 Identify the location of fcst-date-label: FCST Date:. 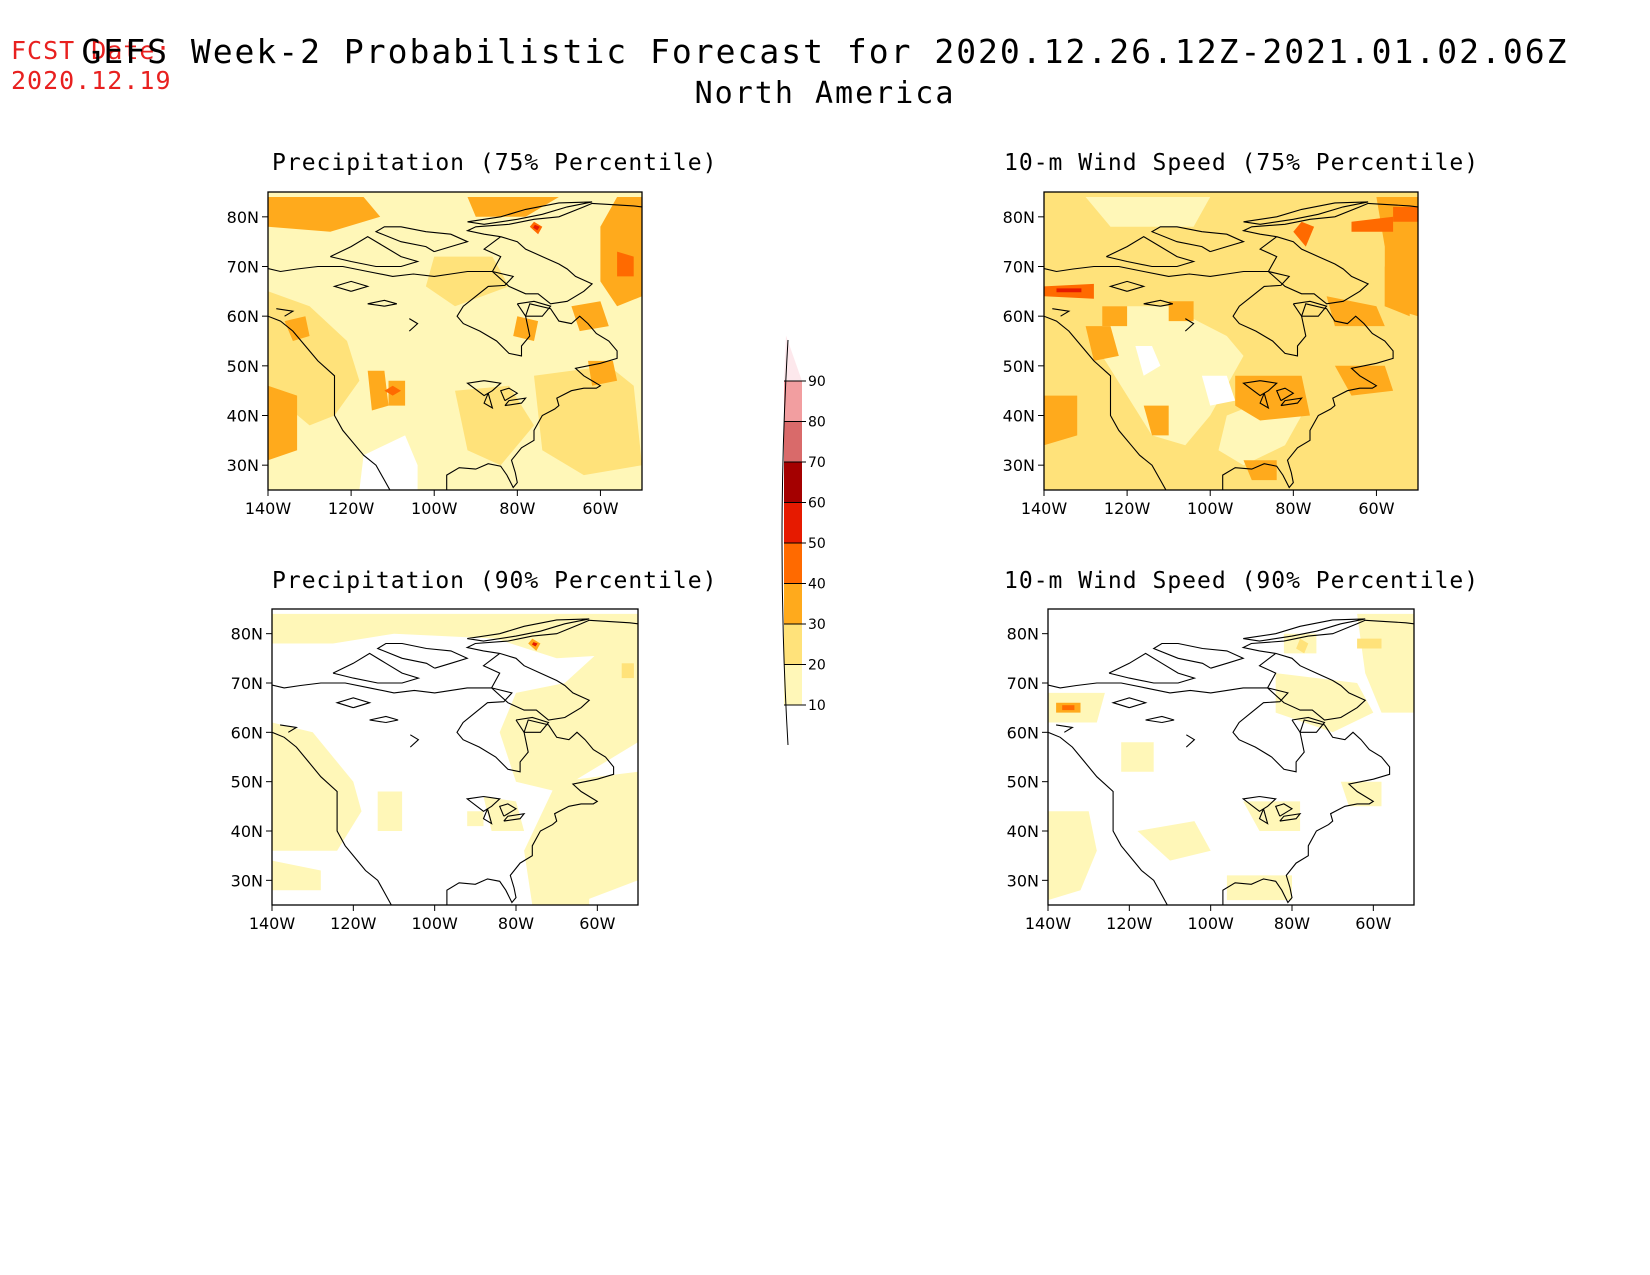
(91, 50).